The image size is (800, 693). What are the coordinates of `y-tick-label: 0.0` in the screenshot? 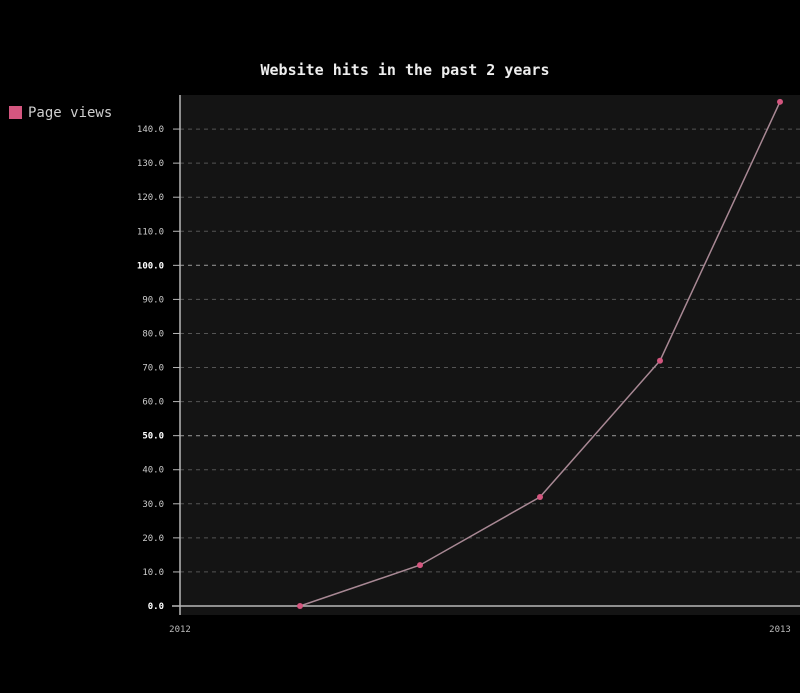 It's located at (156, 607).